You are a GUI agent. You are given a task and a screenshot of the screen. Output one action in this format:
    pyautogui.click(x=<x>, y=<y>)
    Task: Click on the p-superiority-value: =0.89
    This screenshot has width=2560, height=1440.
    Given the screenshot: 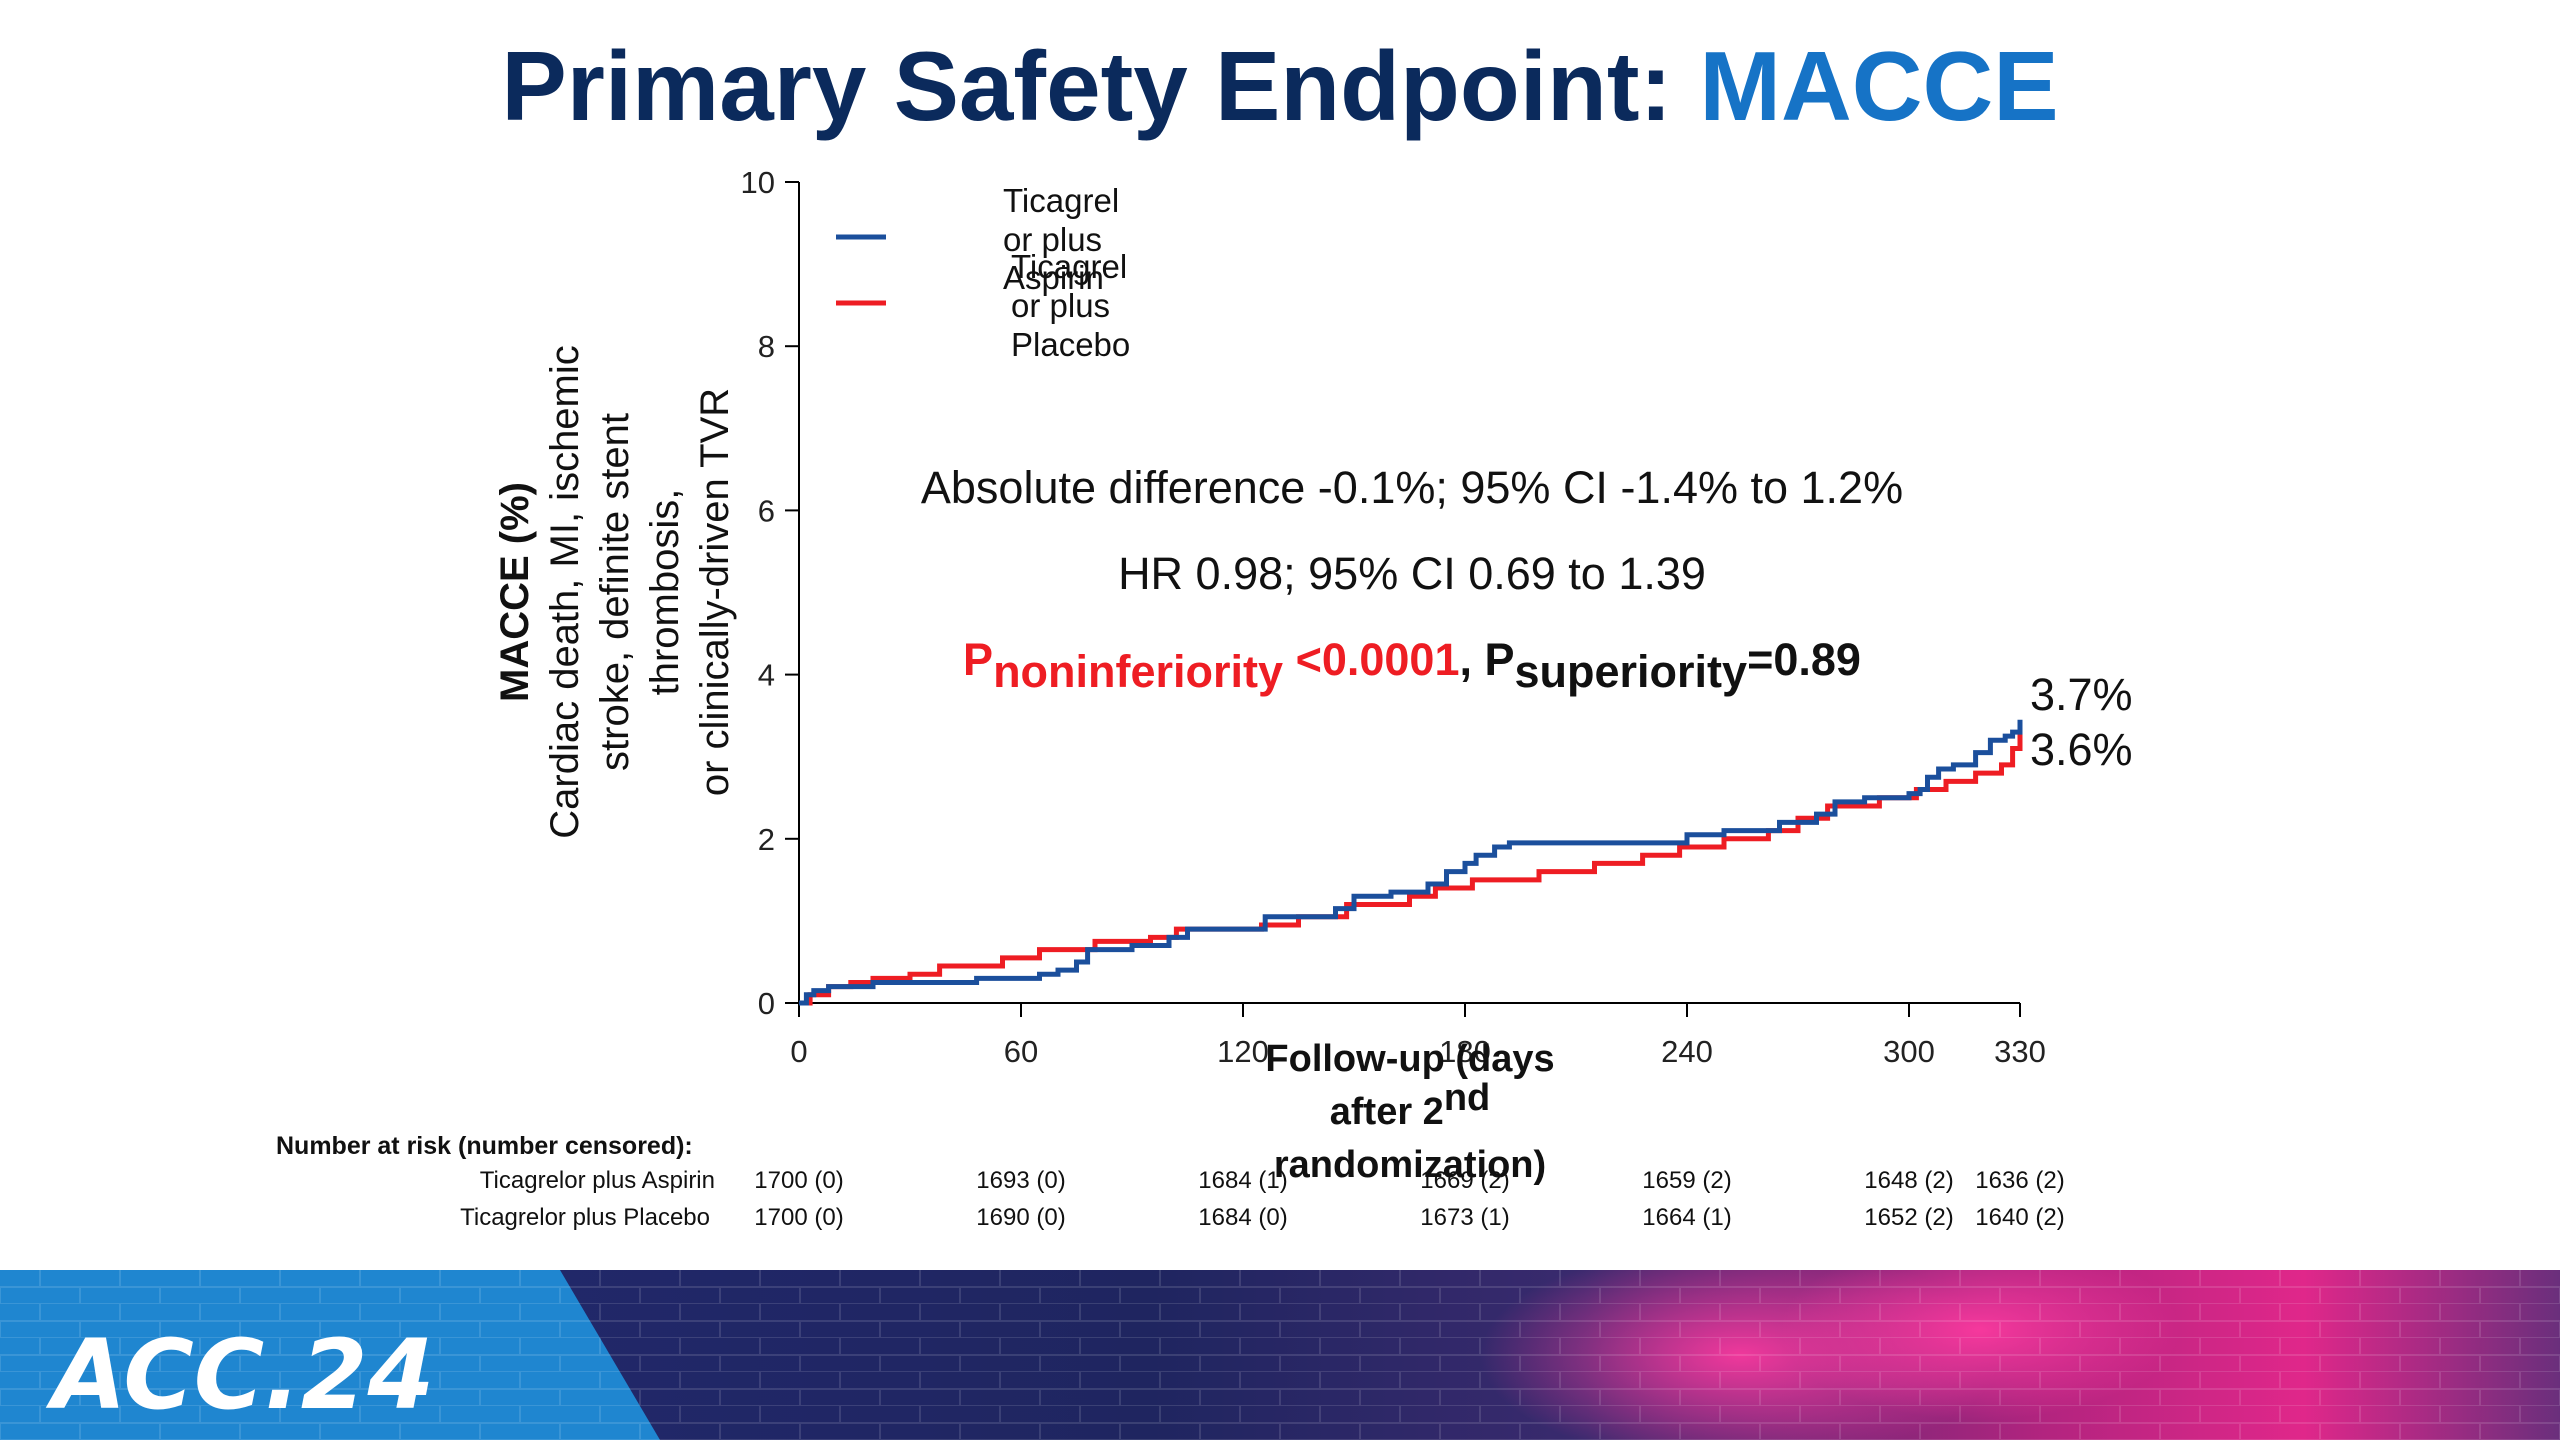 What is the action you would take?
    pyautogui.click(x=1804, y=659)
    